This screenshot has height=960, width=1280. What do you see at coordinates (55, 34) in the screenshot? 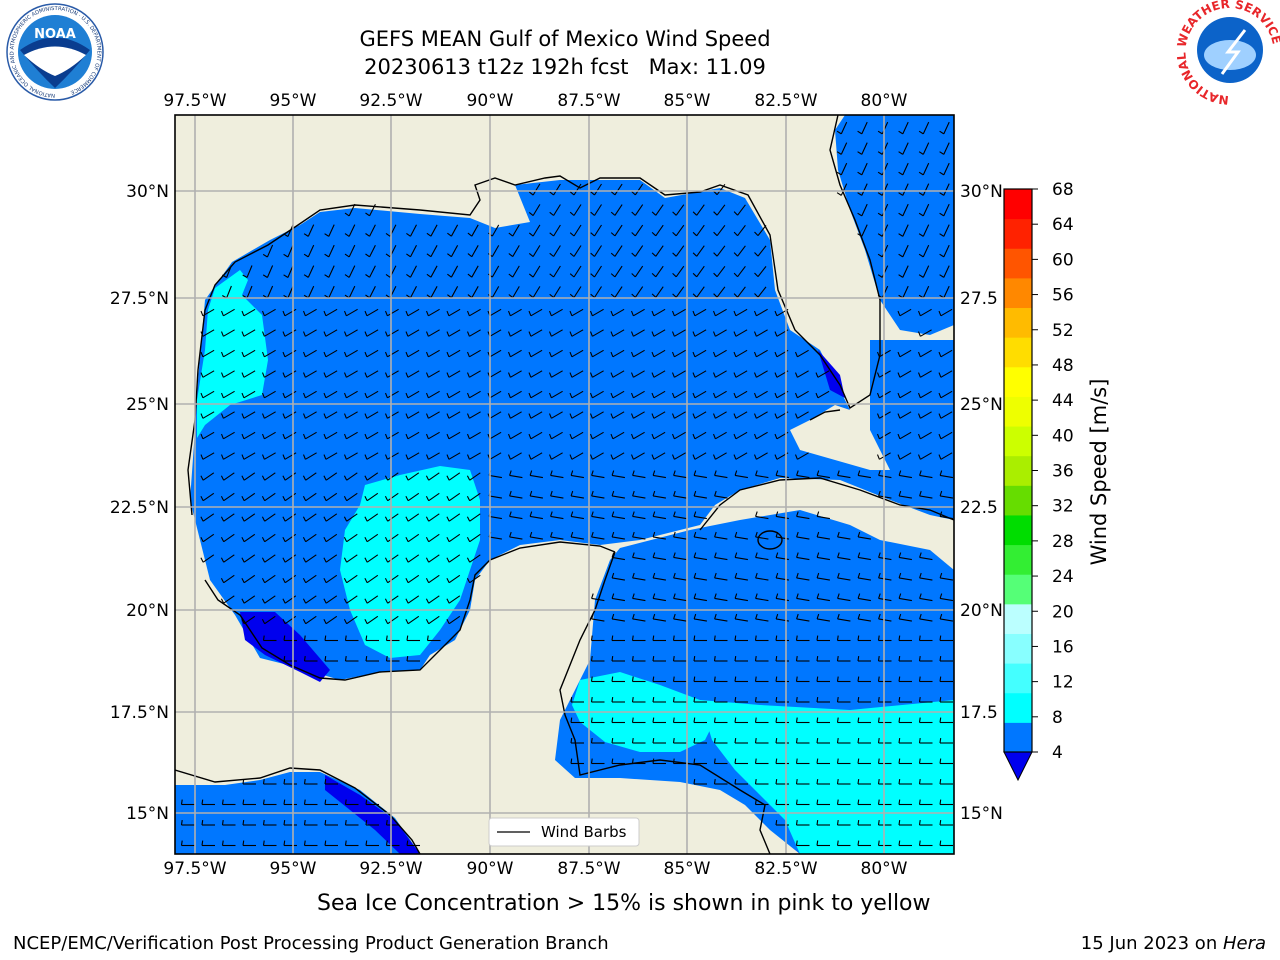
I see `noaa-logo-text: NOAA` at bounding box center [55, 34].